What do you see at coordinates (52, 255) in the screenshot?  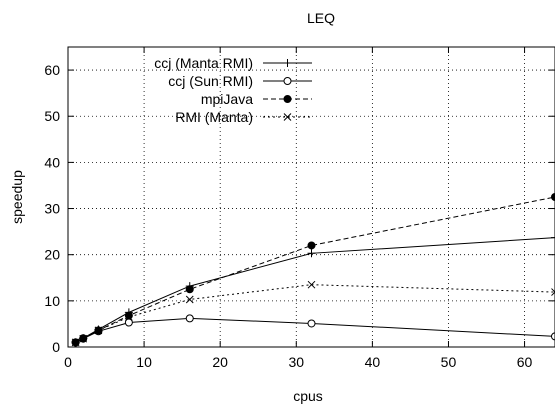 I see `y-tick-label: 20` at bounding box center [52, 255].